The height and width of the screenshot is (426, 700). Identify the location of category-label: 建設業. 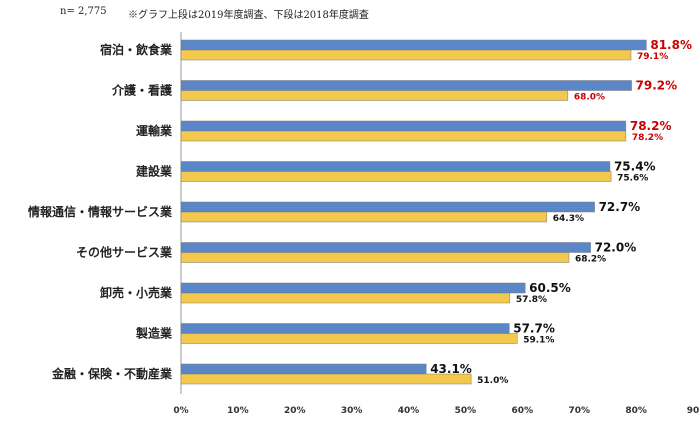
(154, 171).